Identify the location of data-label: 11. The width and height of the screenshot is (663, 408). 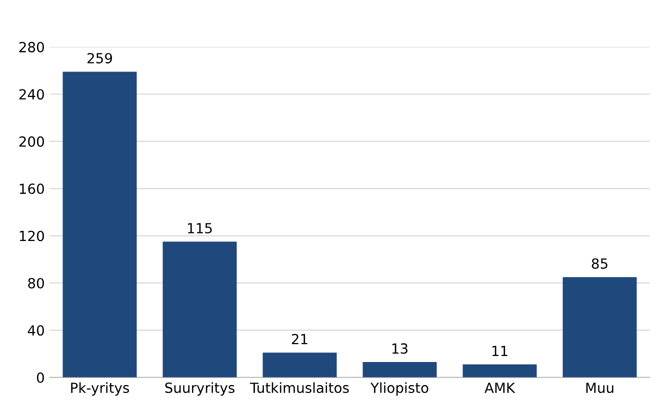
(500, 351).